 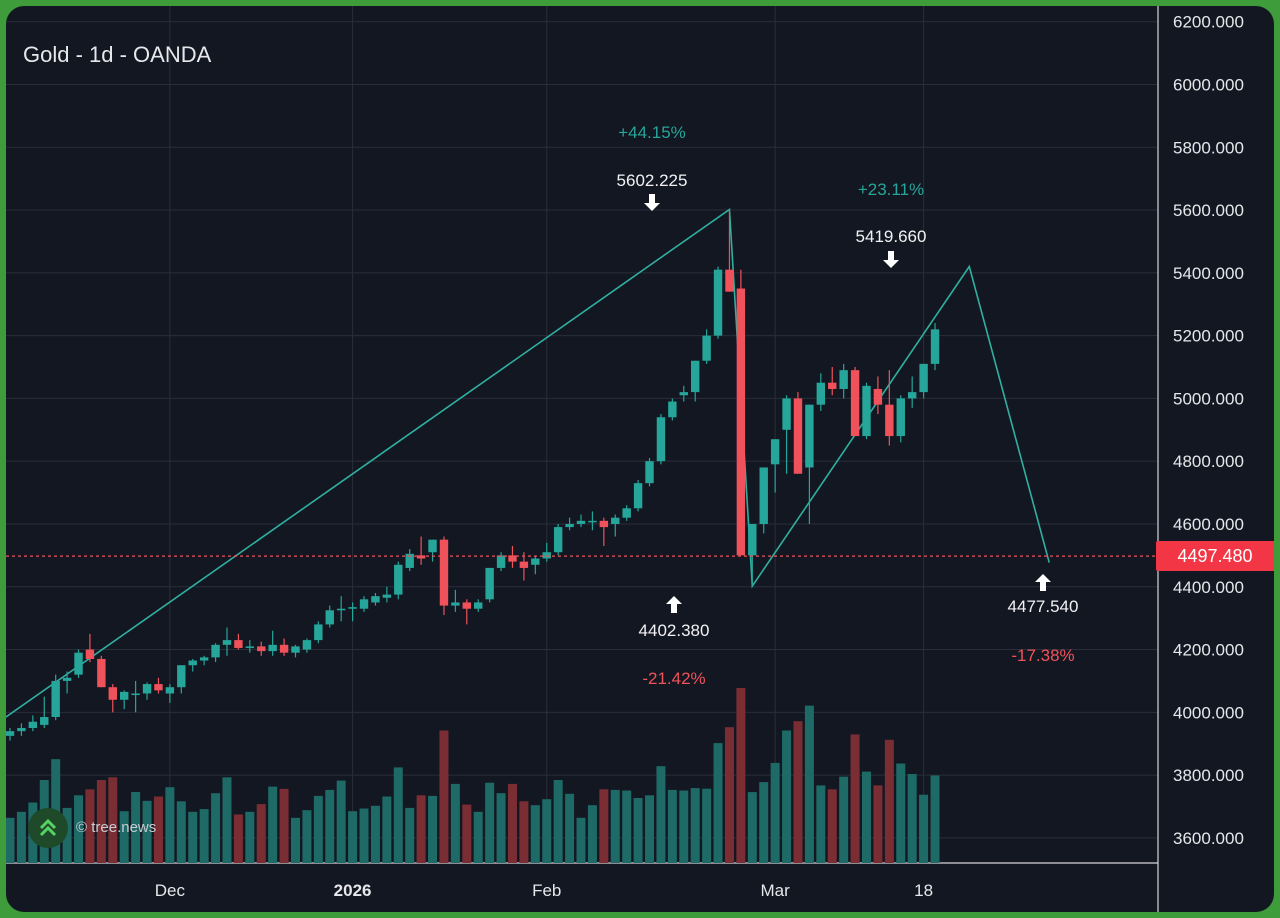 I want to click on x-tick-label: Mar, so click(x=775, y=890).